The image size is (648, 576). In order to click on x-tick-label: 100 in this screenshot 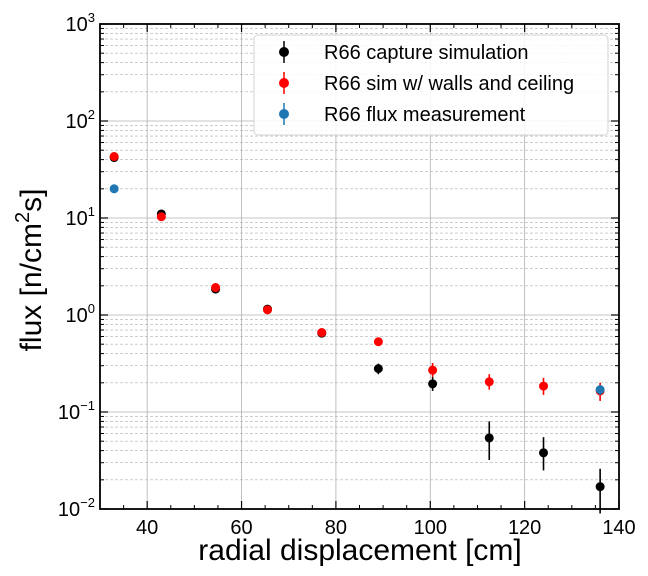, I will do `click(430, 528)`.